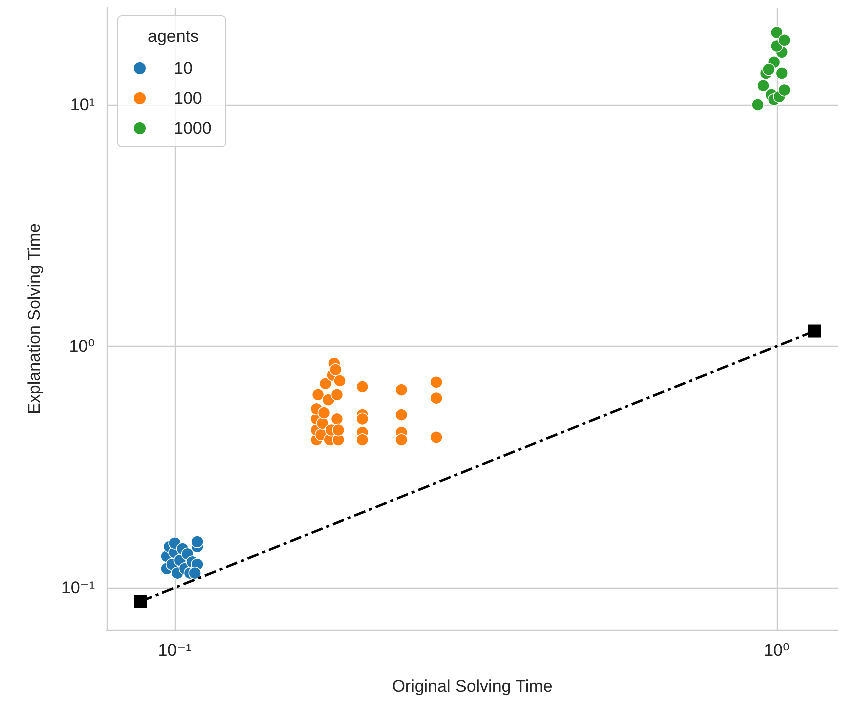 The width and height of the screenshot is (852, 717). Describe the element at coordinates (83, 104) in the screenshot. I see `y-tick-label: 10¹` at that location.